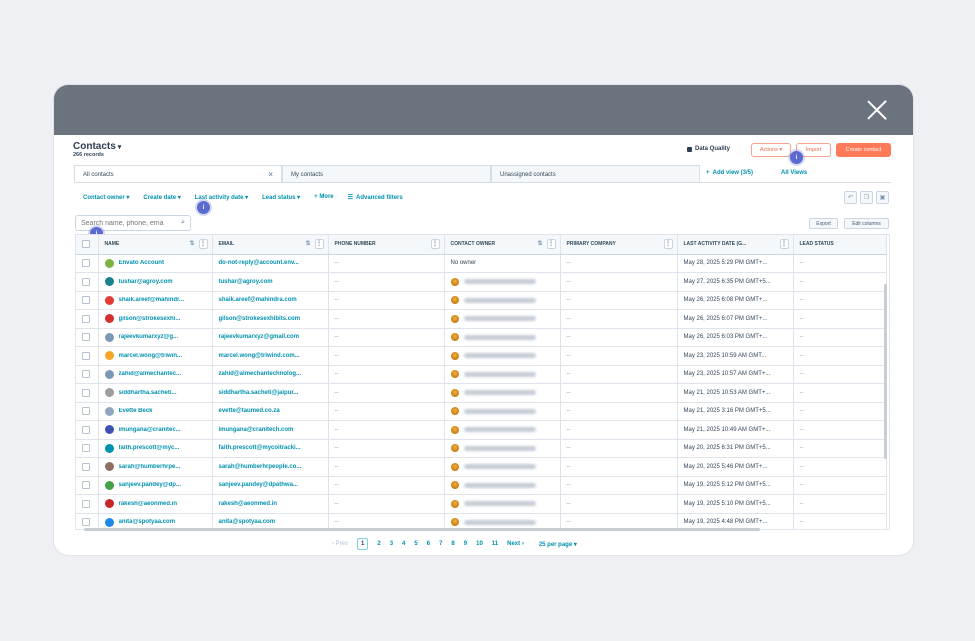 The width and height of the screenshot is (975, 641). Describe the element at coordinates (866, 223) in the screenshot. I see `edit-columns-button: Edit columns` at that location.